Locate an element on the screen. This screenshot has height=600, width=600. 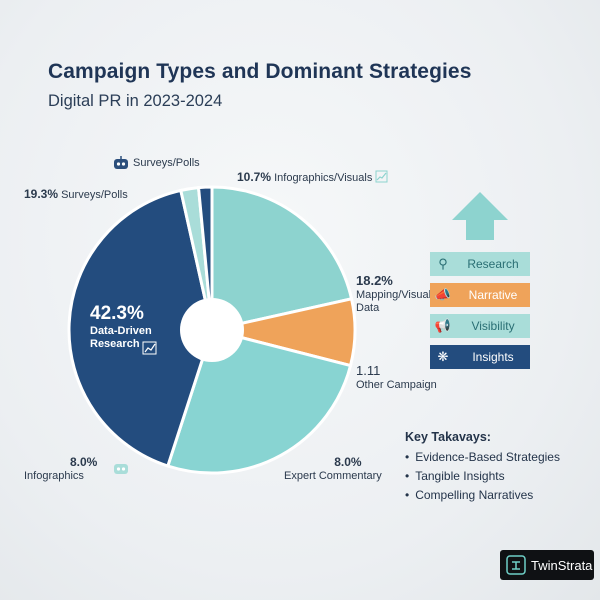
legend-item-visibility: 📢 Visibility is located at coordinates (480, 326).